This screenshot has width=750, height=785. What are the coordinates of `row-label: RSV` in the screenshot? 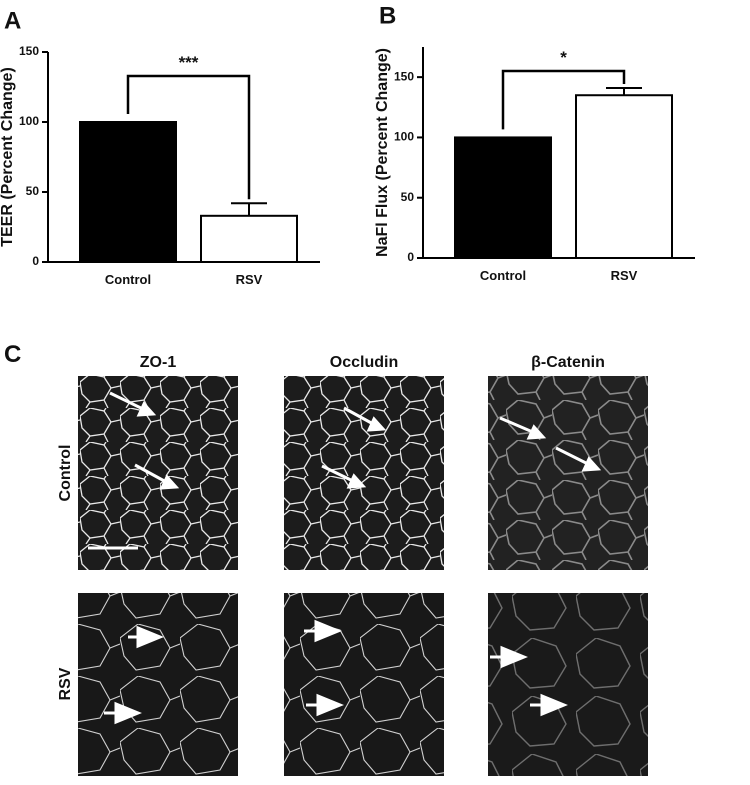 It's located at (65, 683).